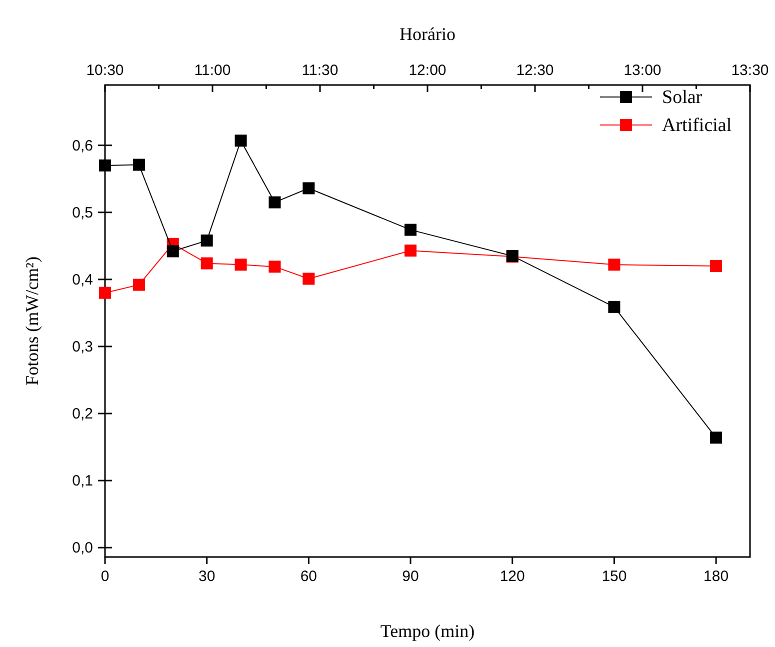  Describe the element at coordinates (410, 576) in the screenshot. I see `x-tick-label: 90` at that location.